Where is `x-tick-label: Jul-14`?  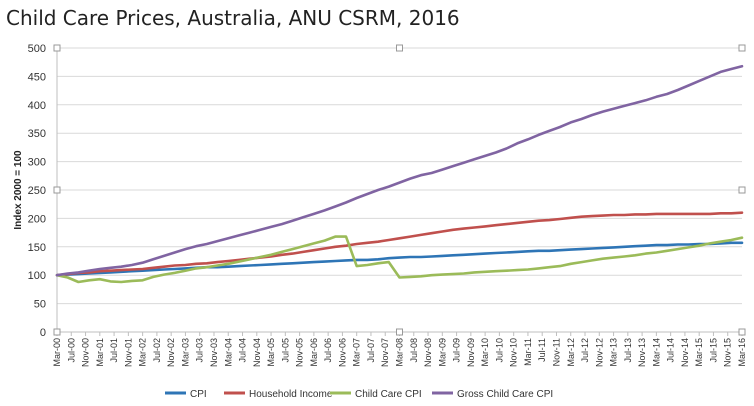 x-tick-label: Jul-14 is located at coordinates (671, 350).